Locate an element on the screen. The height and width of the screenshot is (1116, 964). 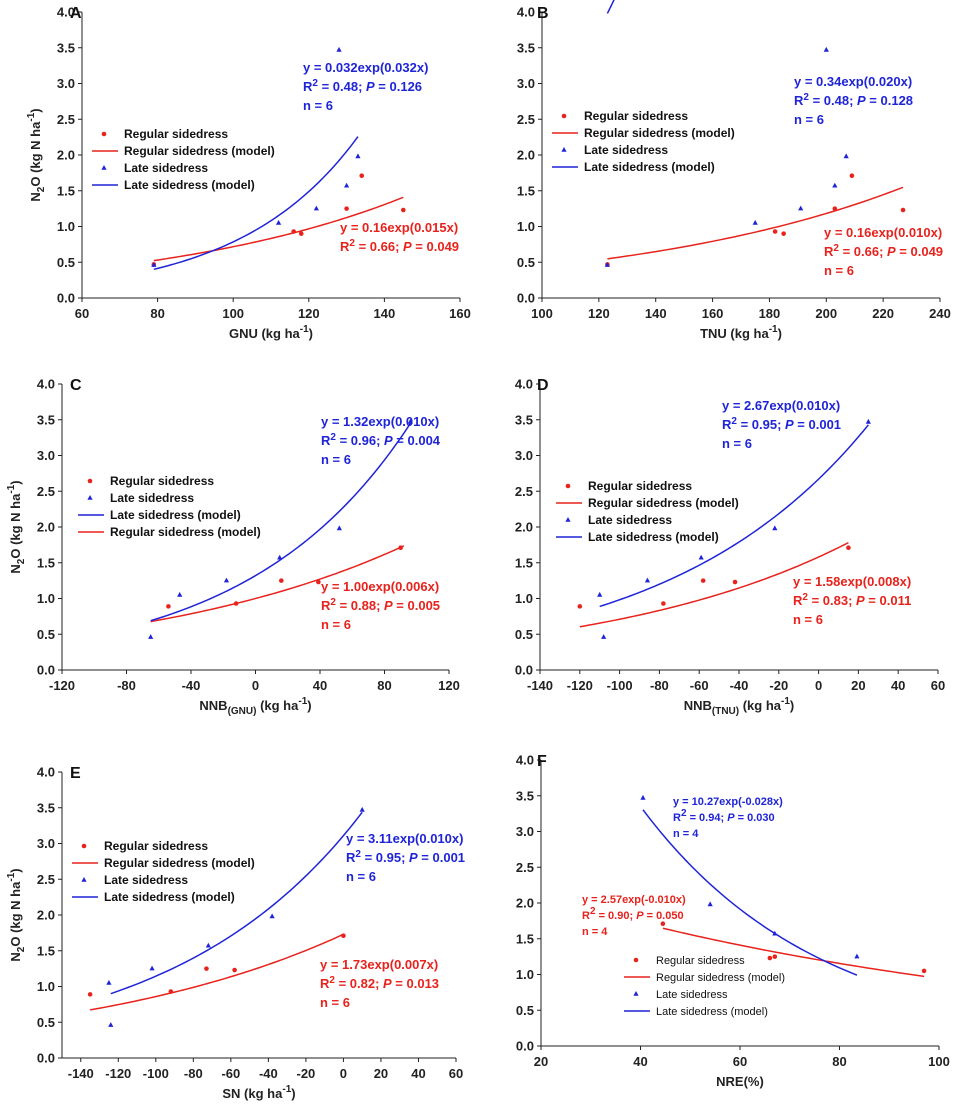
equation-regular: y = 2.57exp(-0.010x) is located at coordinates (634, 900).